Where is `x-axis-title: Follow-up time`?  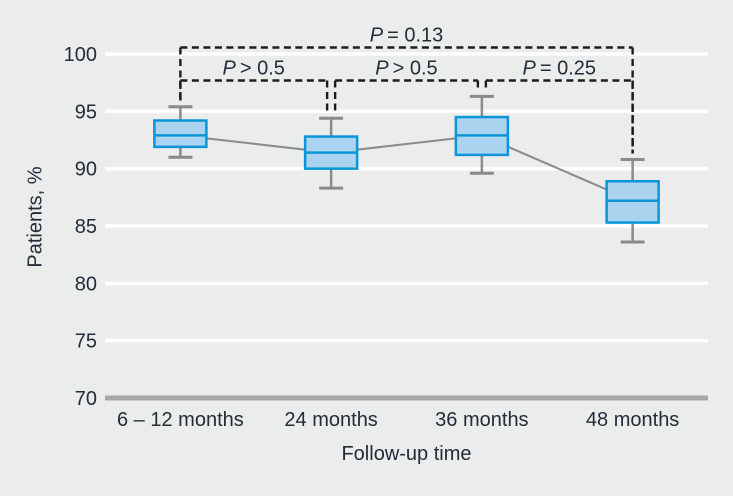 x-axis-title: Follow-up time is located at coordinates (406, 454).